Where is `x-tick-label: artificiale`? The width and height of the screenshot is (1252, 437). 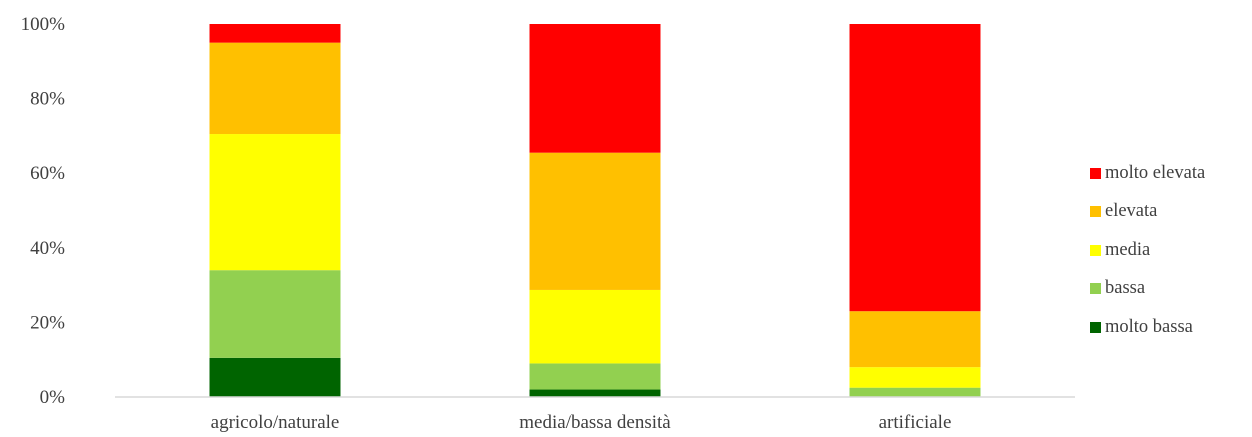 x-tick-label: artificiale is located at coordinates (915, 422).